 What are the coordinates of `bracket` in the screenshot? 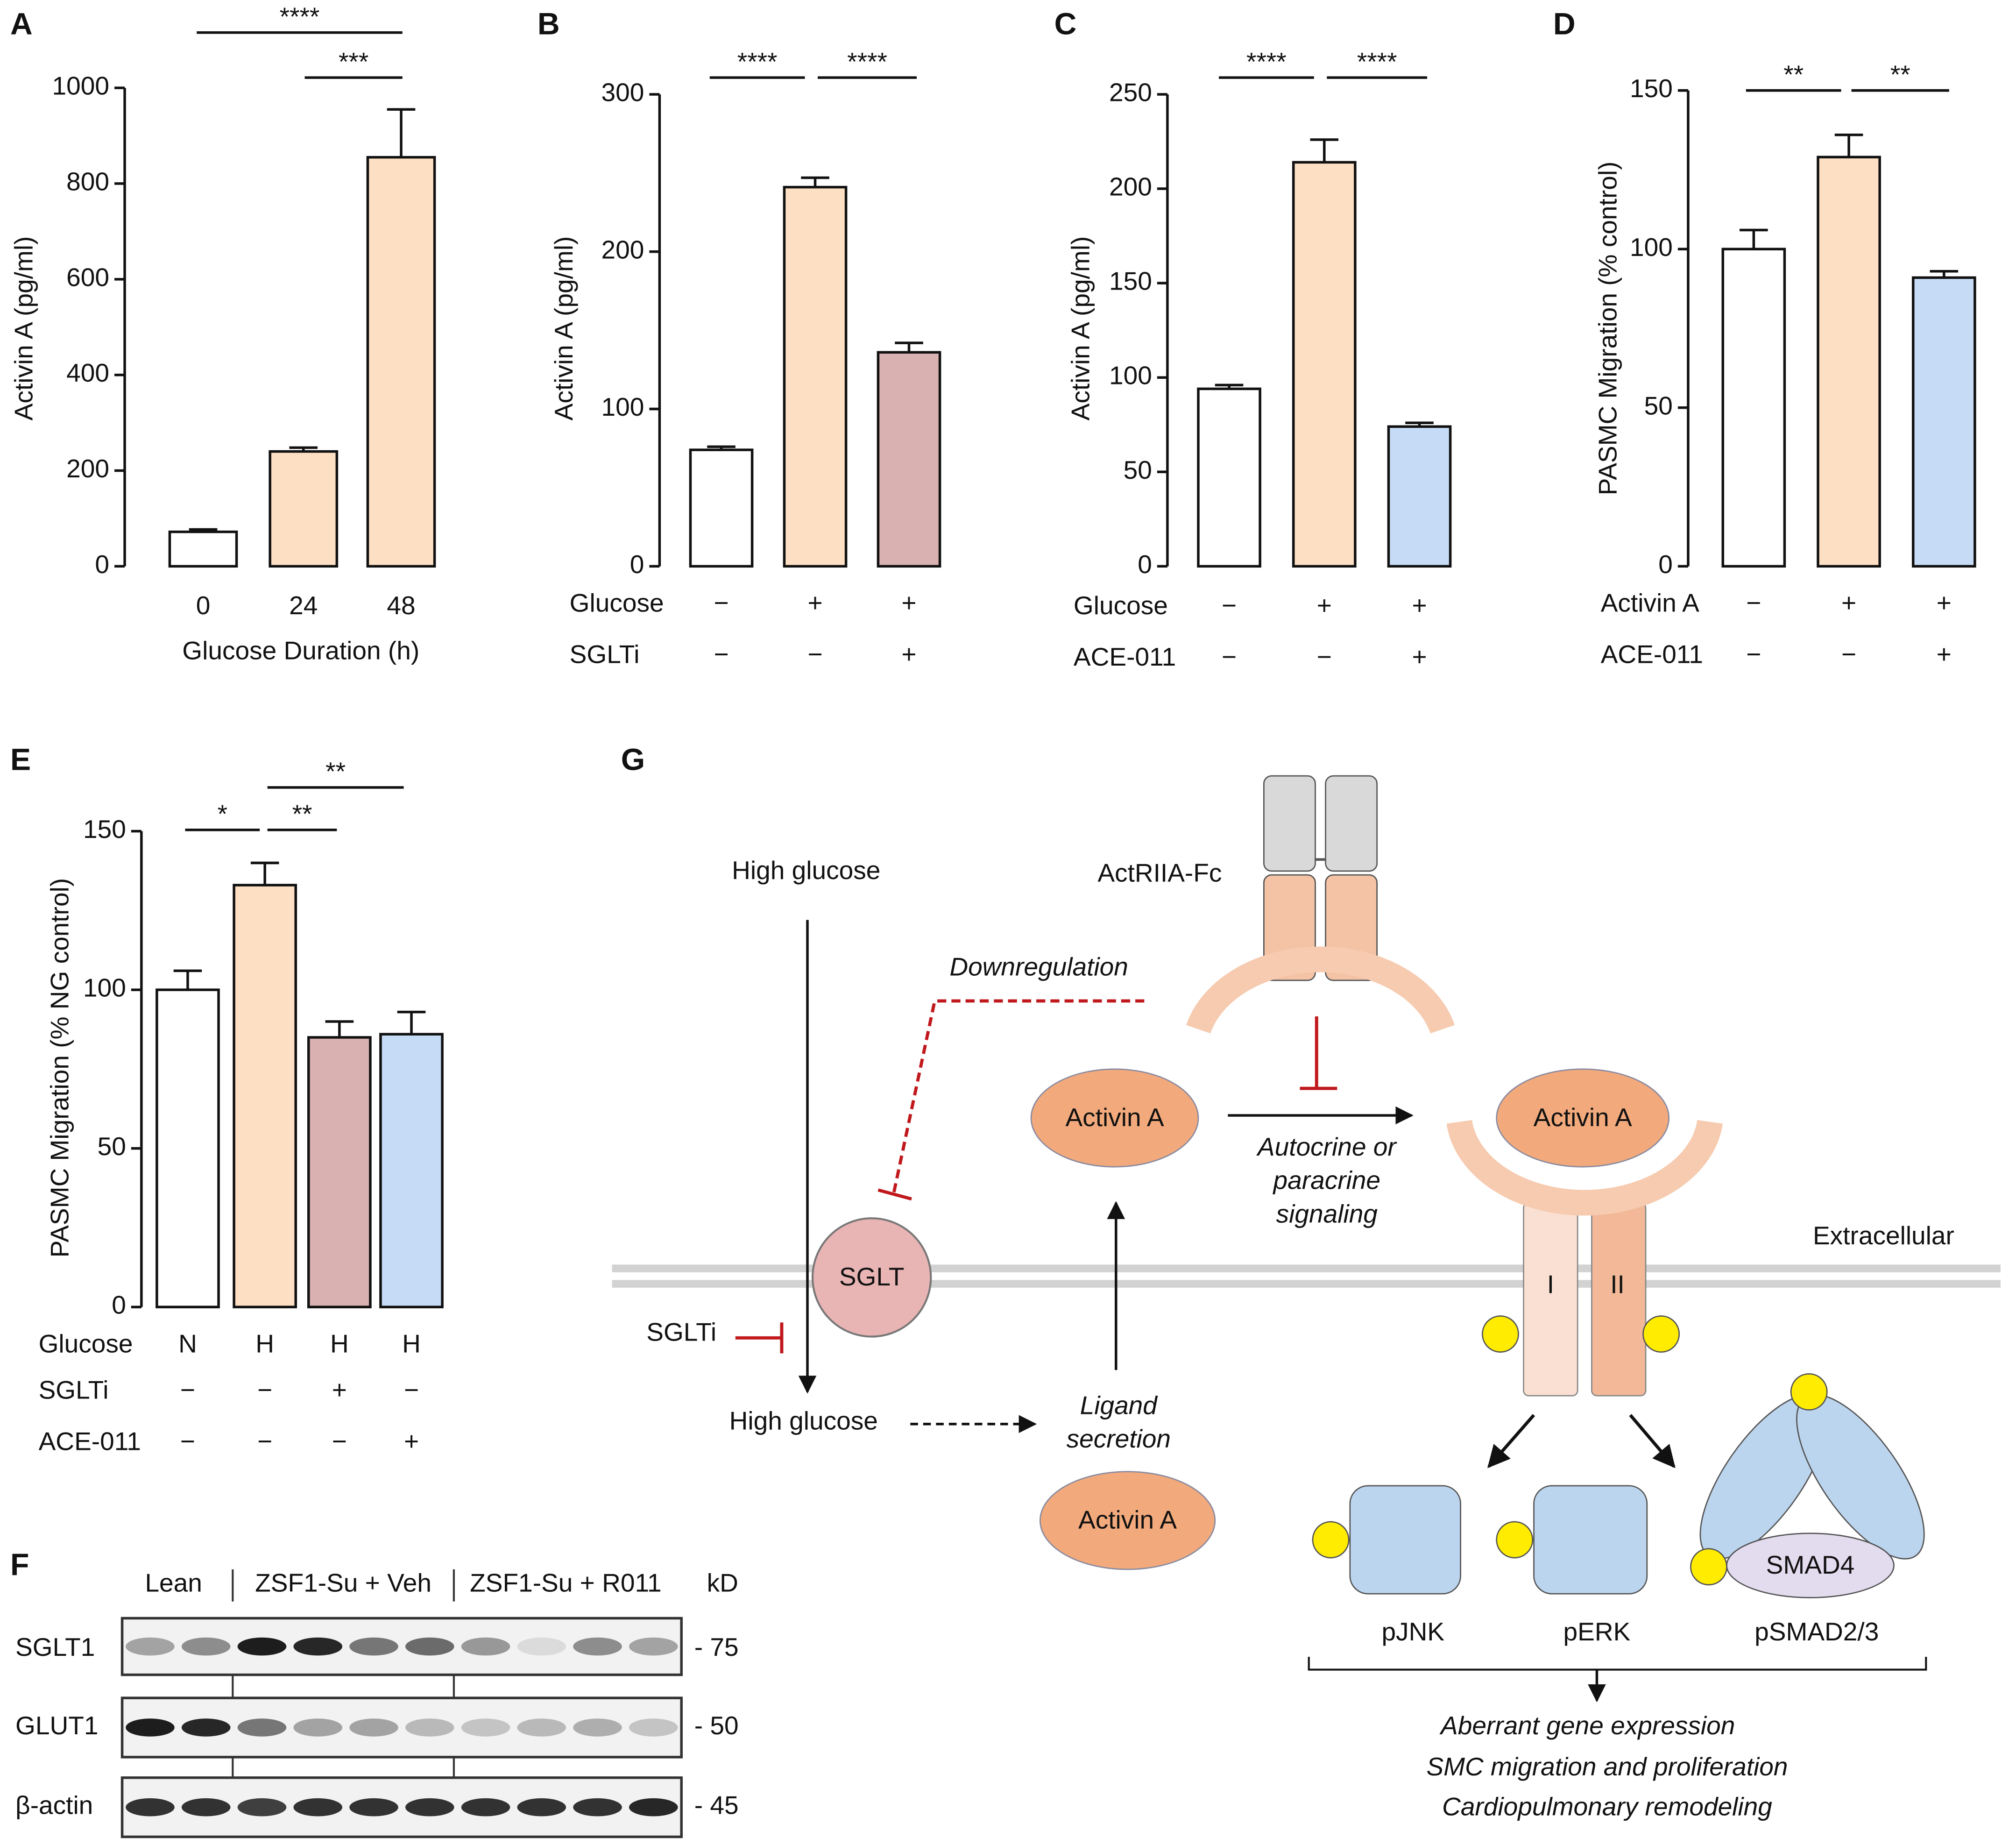 It's located at (1617, 1664).